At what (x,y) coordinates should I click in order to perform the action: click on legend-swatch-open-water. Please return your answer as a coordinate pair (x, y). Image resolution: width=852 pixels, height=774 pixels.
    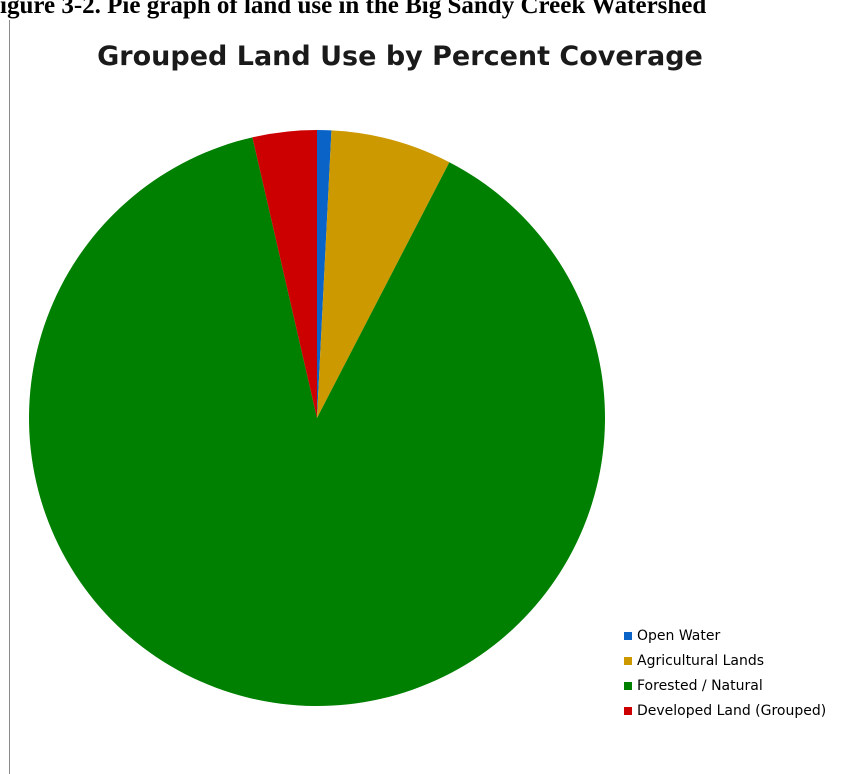
    Looking at the image, I should click on (628, 635).